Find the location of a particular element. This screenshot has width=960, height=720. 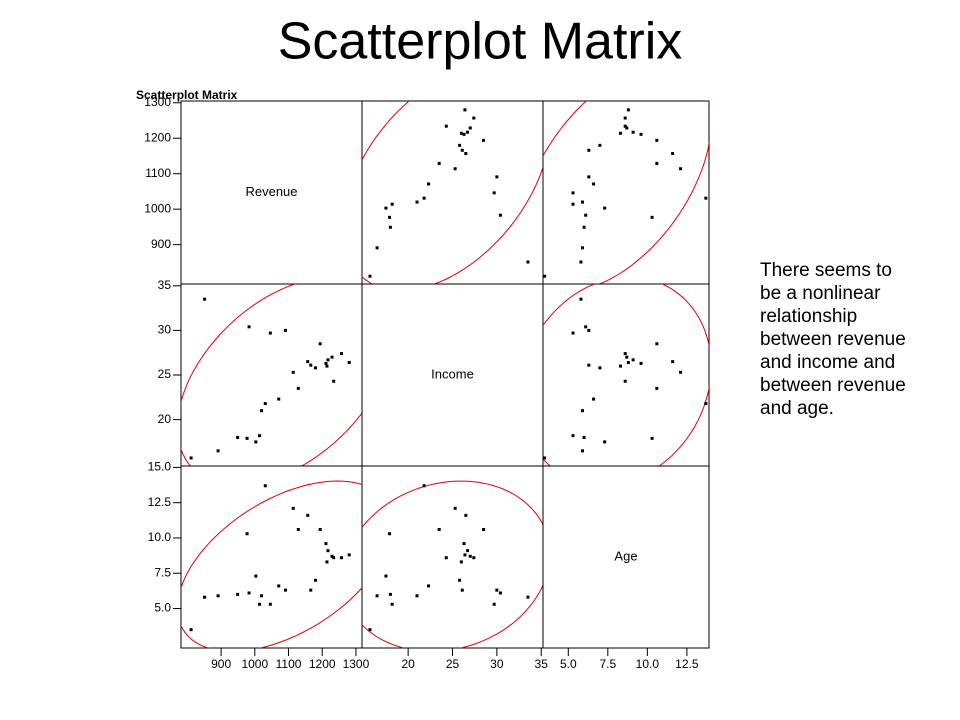

x-tick-label: 30 is located at coordinates (497, 664).